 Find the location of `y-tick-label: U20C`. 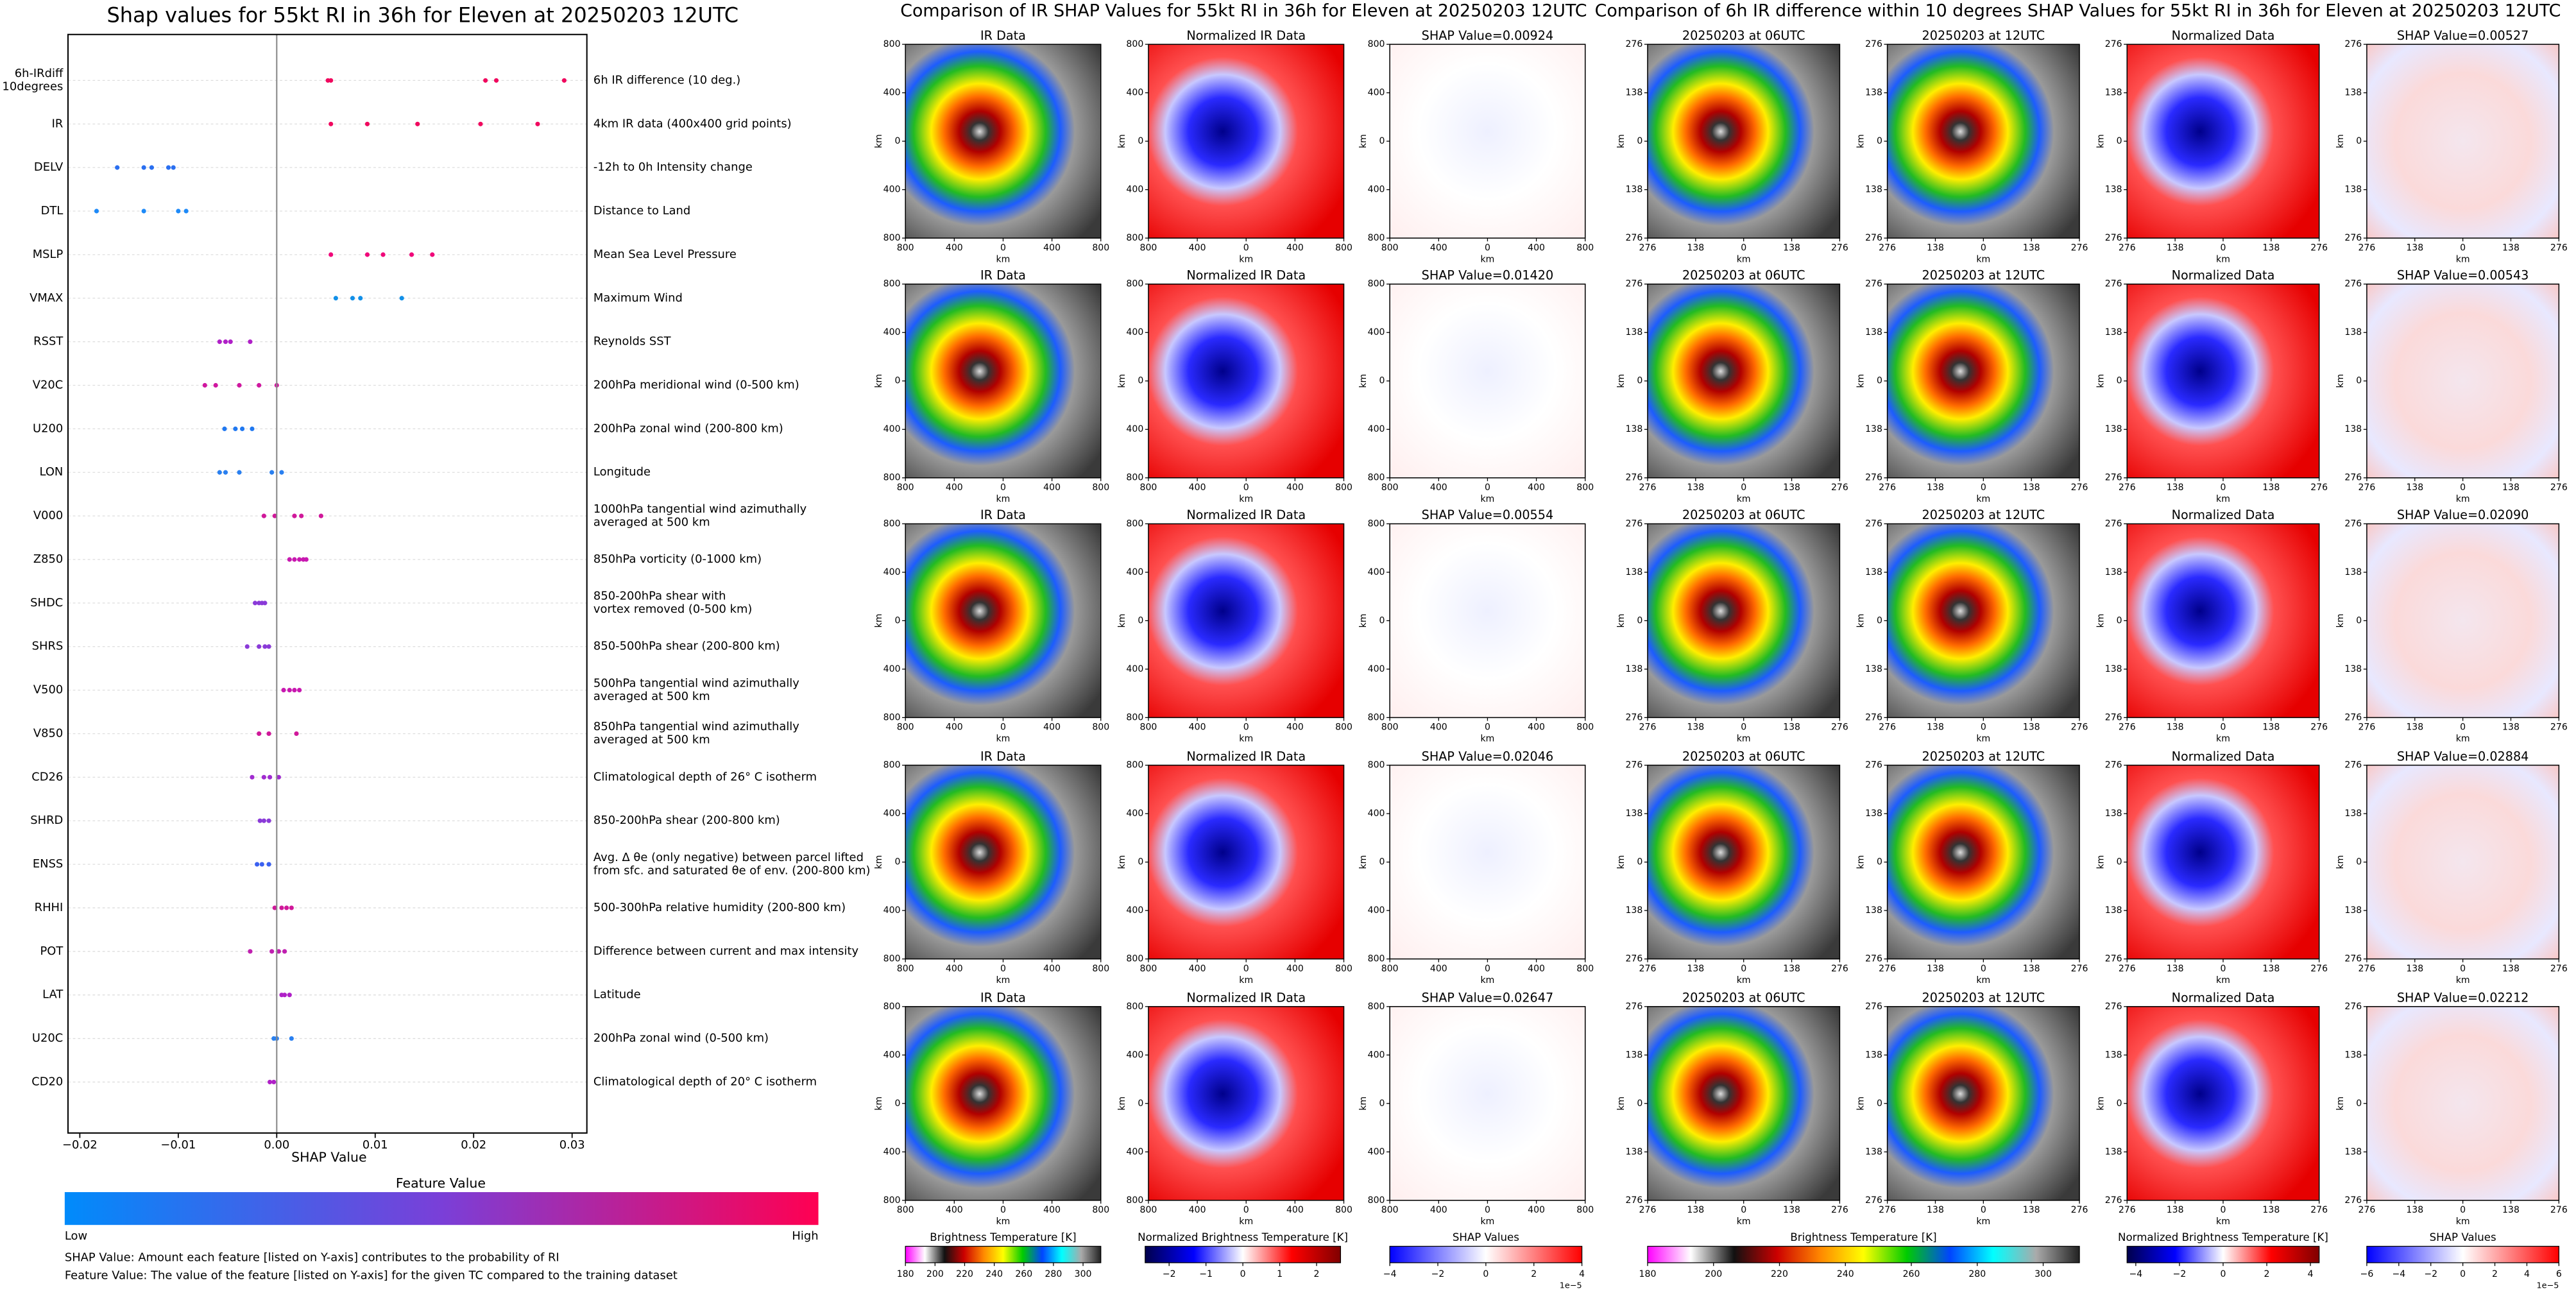

y-tick-label: U20C is located at coordinates (48, 1038).